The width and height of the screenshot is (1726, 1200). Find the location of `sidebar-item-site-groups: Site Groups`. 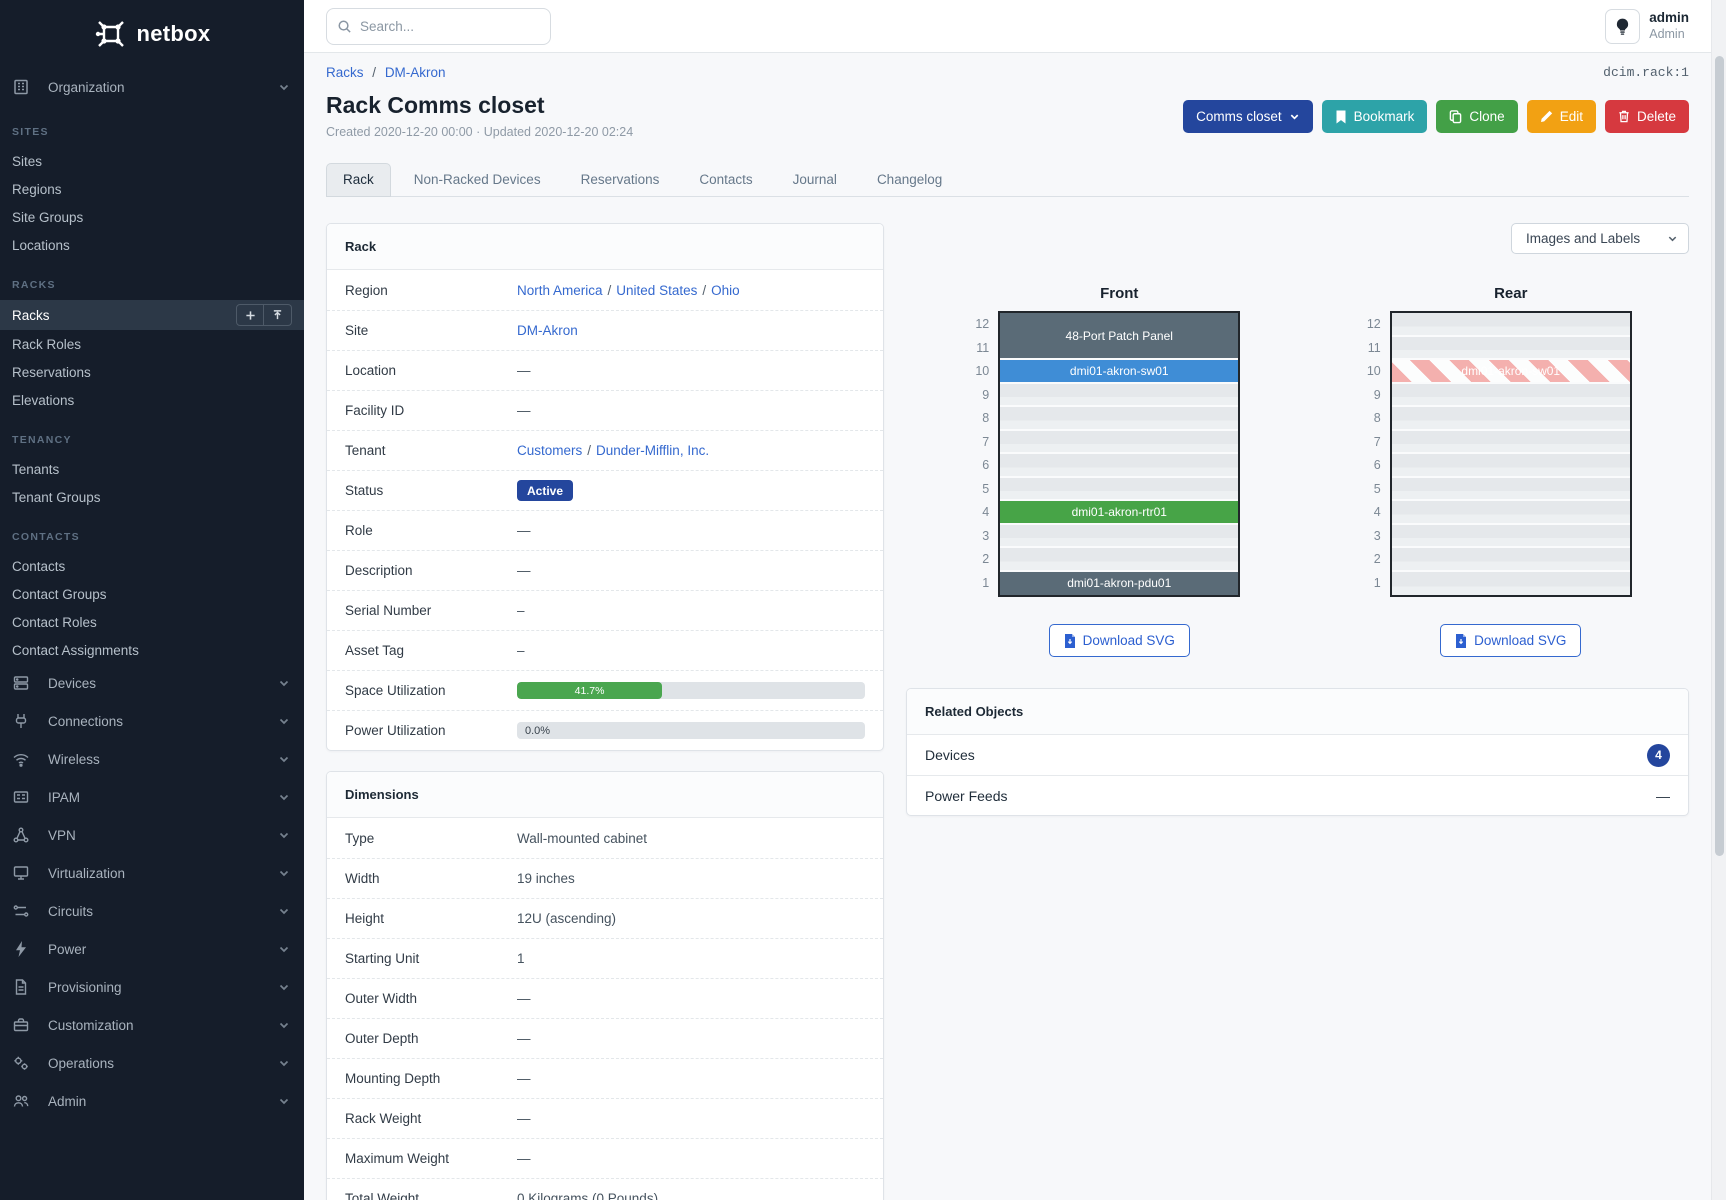

sidebar-item-site-groups: Site Groups is located at coordinates (48, 217).